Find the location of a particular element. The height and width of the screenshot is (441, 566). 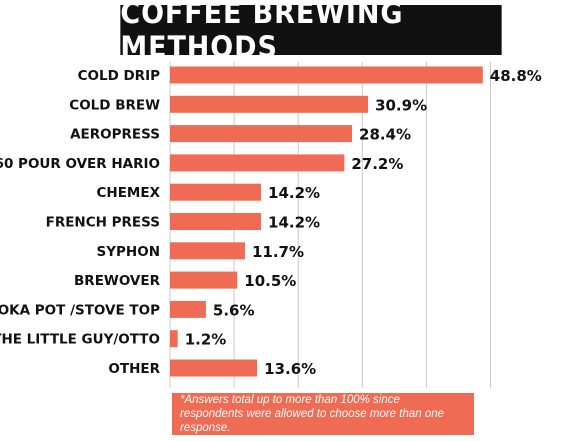

value-label-4: 14.2% is located at coordinates (294, 193).